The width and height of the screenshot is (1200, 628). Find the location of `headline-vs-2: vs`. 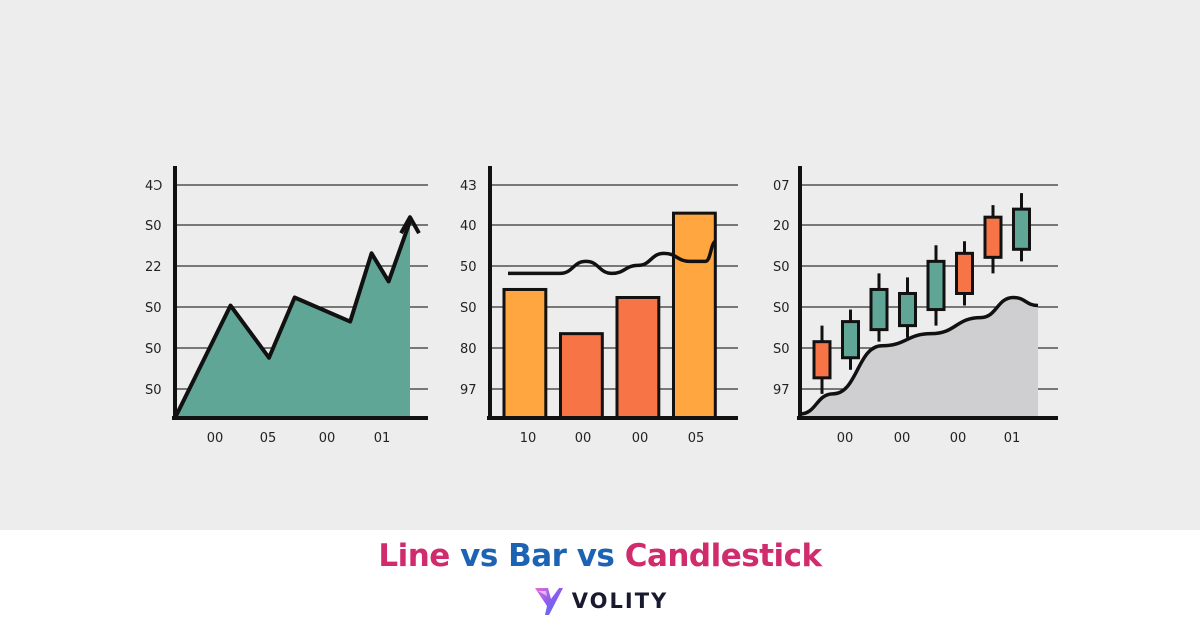

headline-vs-2: vs is located at coordinates (595, 556).